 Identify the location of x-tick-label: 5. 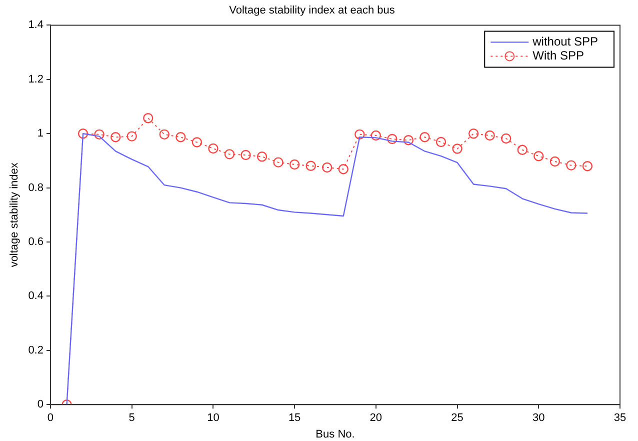
(131, 418).